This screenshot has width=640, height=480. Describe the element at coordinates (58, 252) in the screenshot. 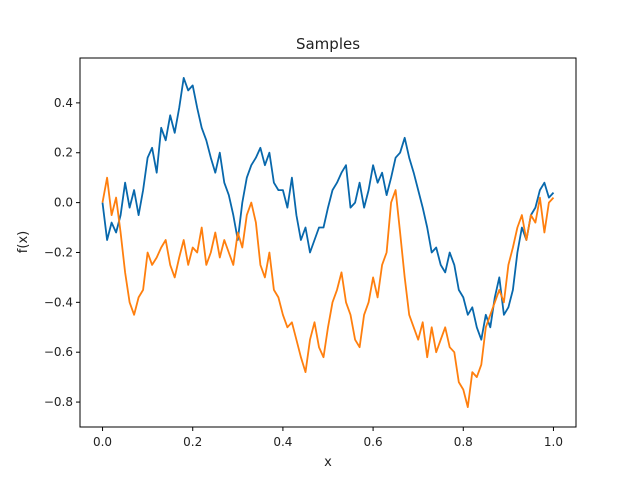

I see `y-tick-label: −0.2` at that location.